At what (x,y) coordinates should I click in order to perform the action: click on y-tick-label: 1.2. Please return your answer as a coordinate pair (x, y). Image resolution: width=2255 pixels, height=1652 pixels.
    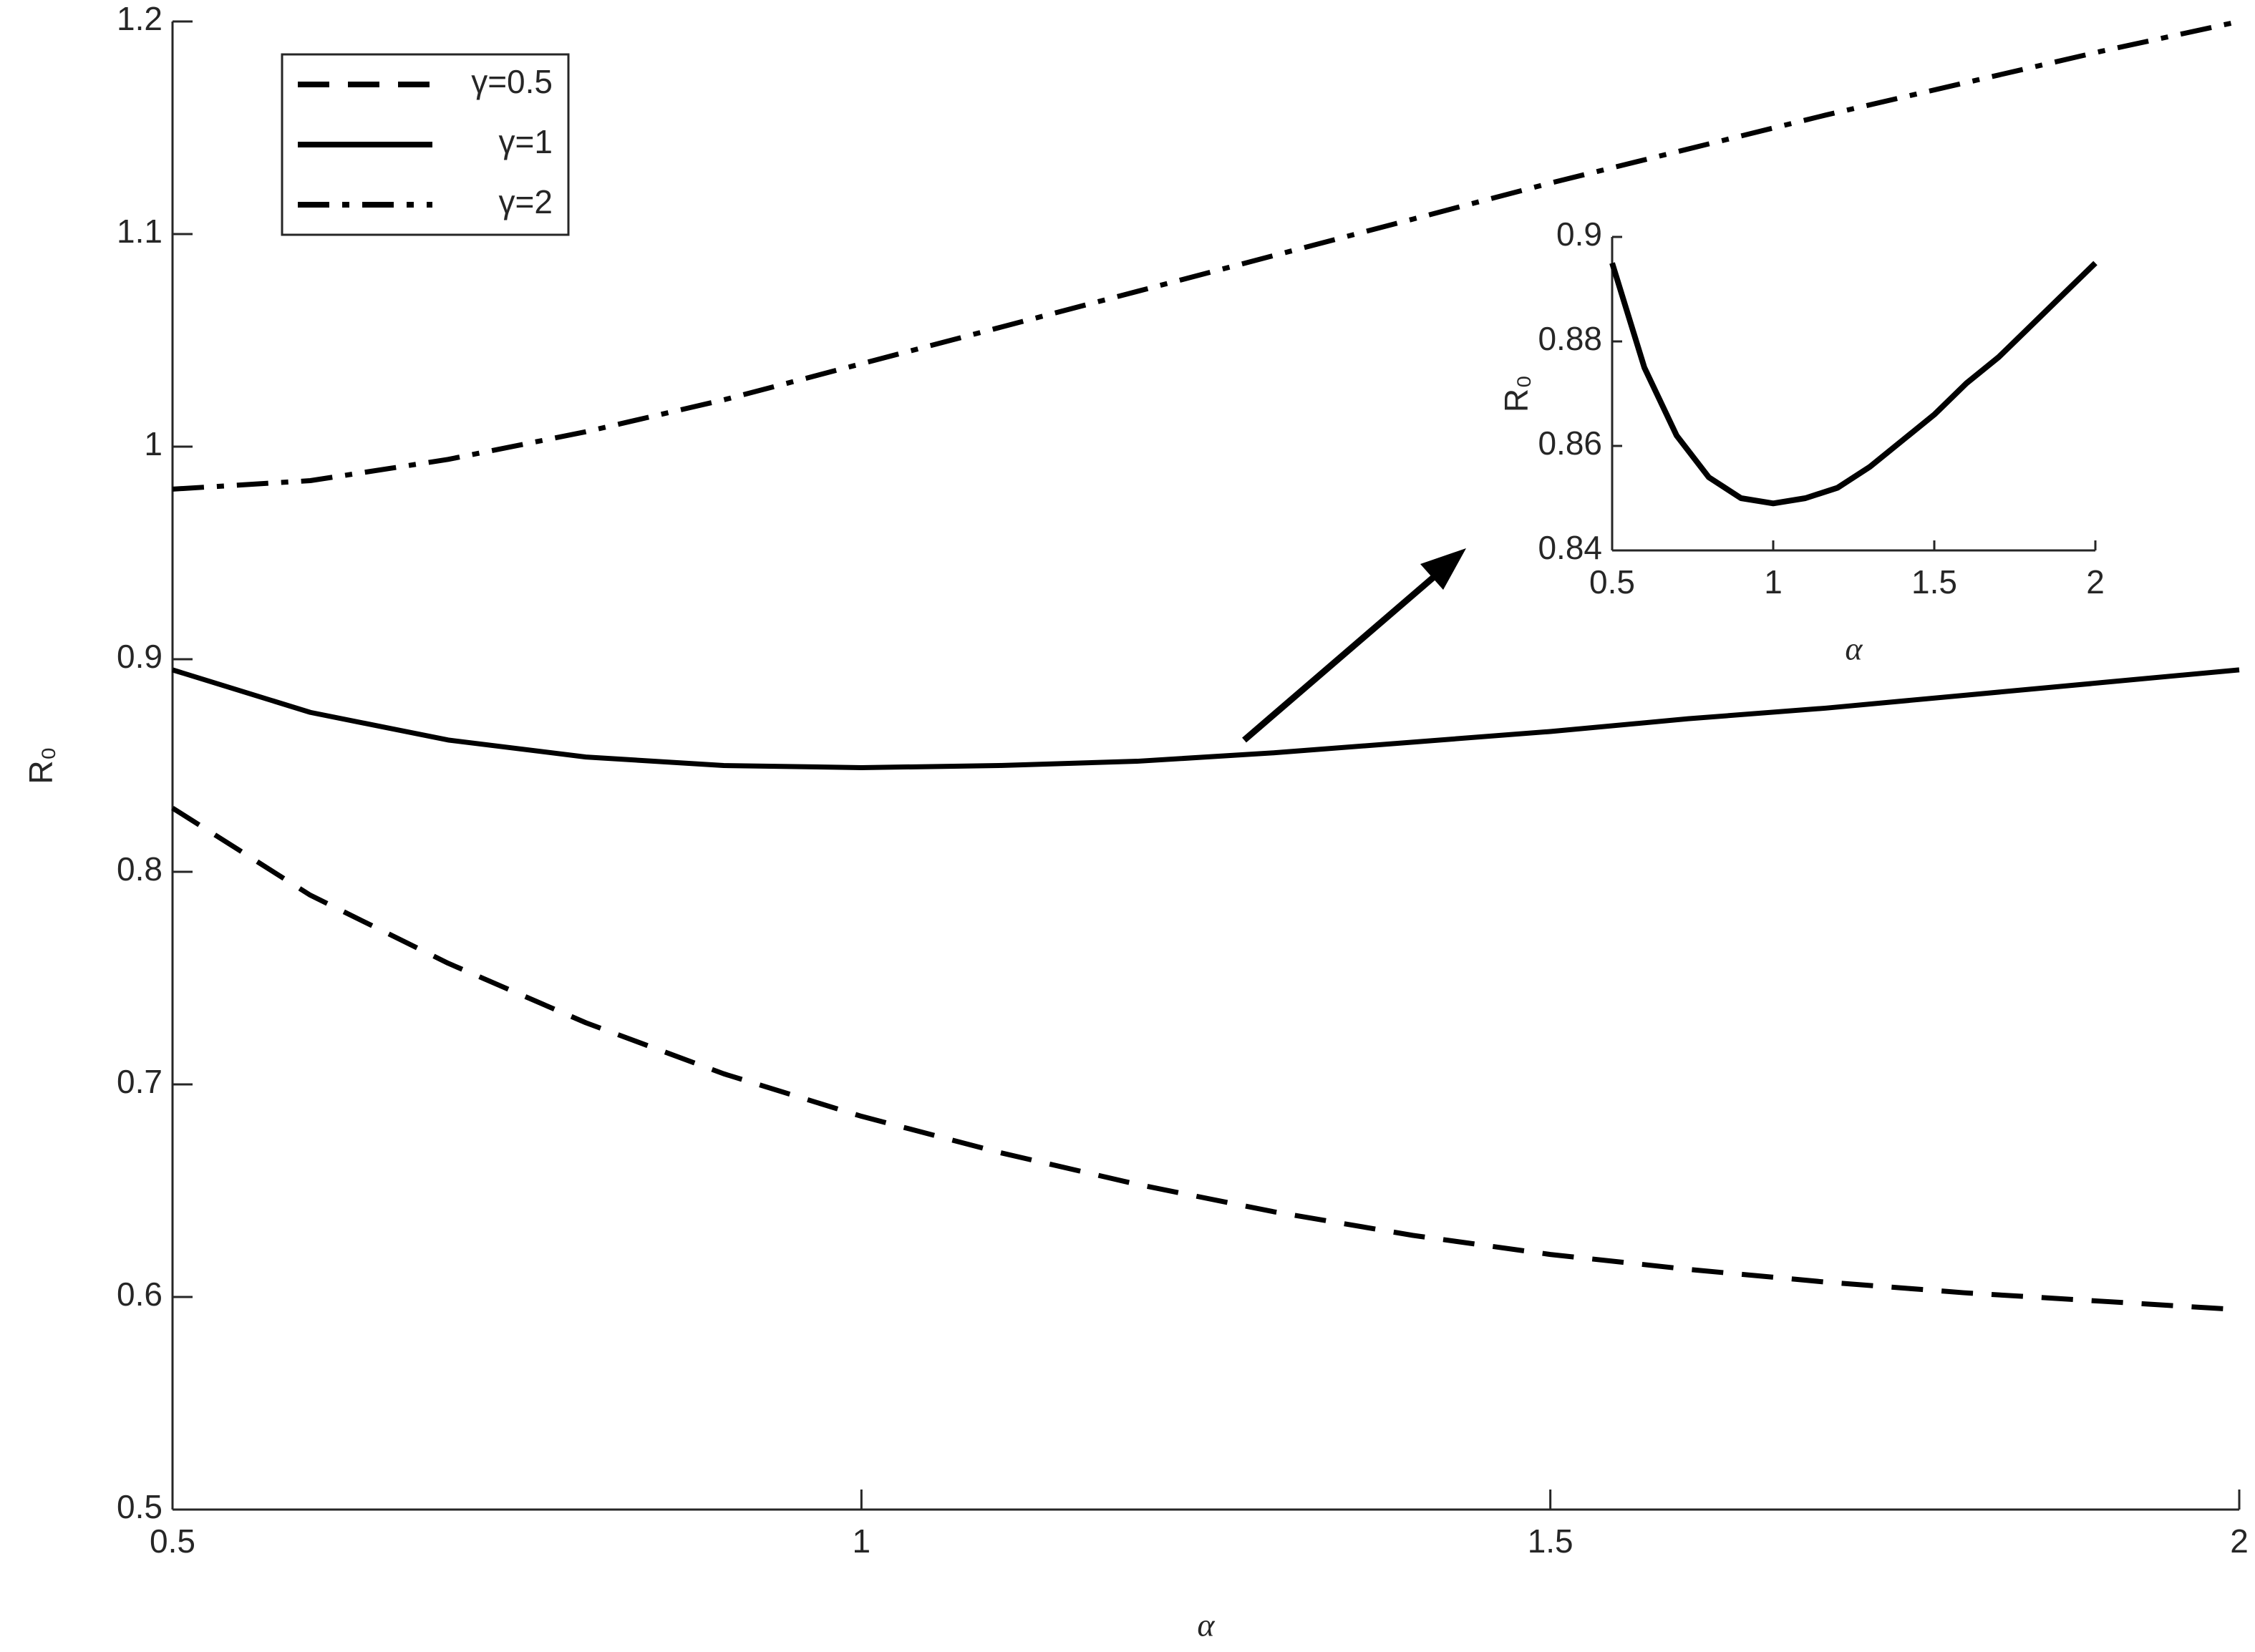
    Looking at the image, I should click on (140, 18).